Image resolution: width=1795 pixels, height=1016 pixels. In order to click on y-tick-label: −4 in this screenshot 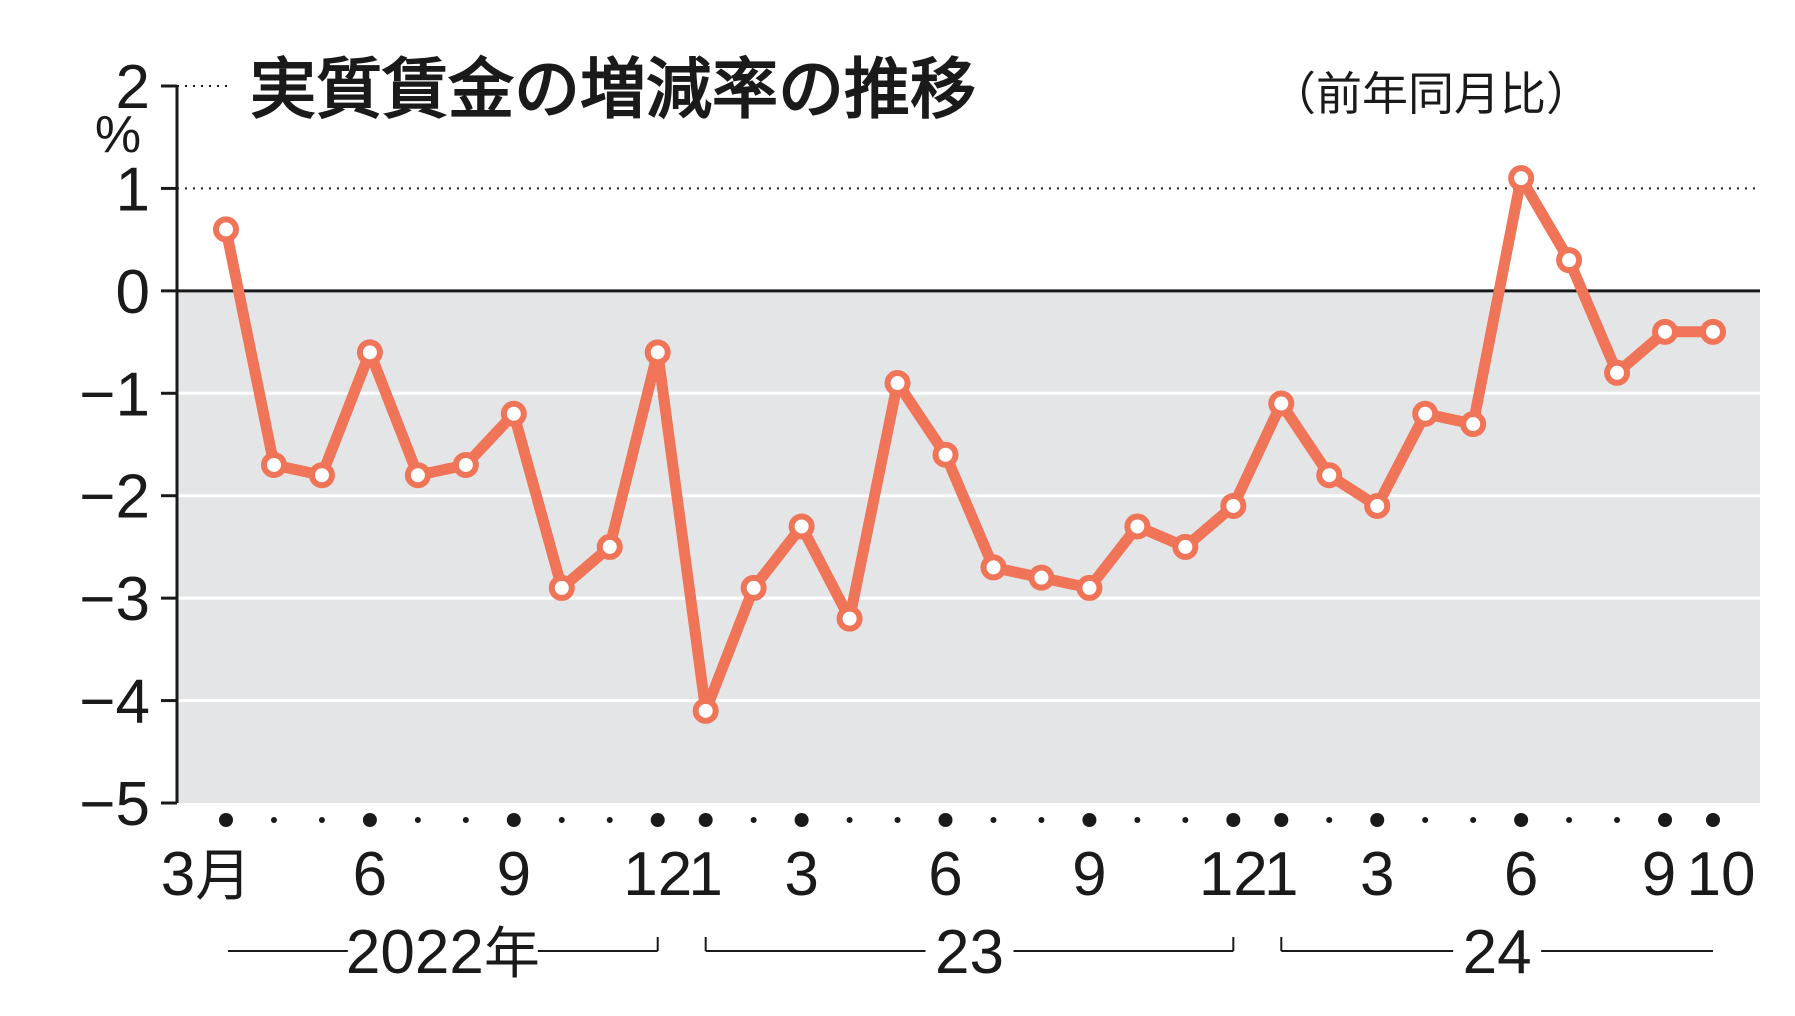, I will do `click(114, 702)`.